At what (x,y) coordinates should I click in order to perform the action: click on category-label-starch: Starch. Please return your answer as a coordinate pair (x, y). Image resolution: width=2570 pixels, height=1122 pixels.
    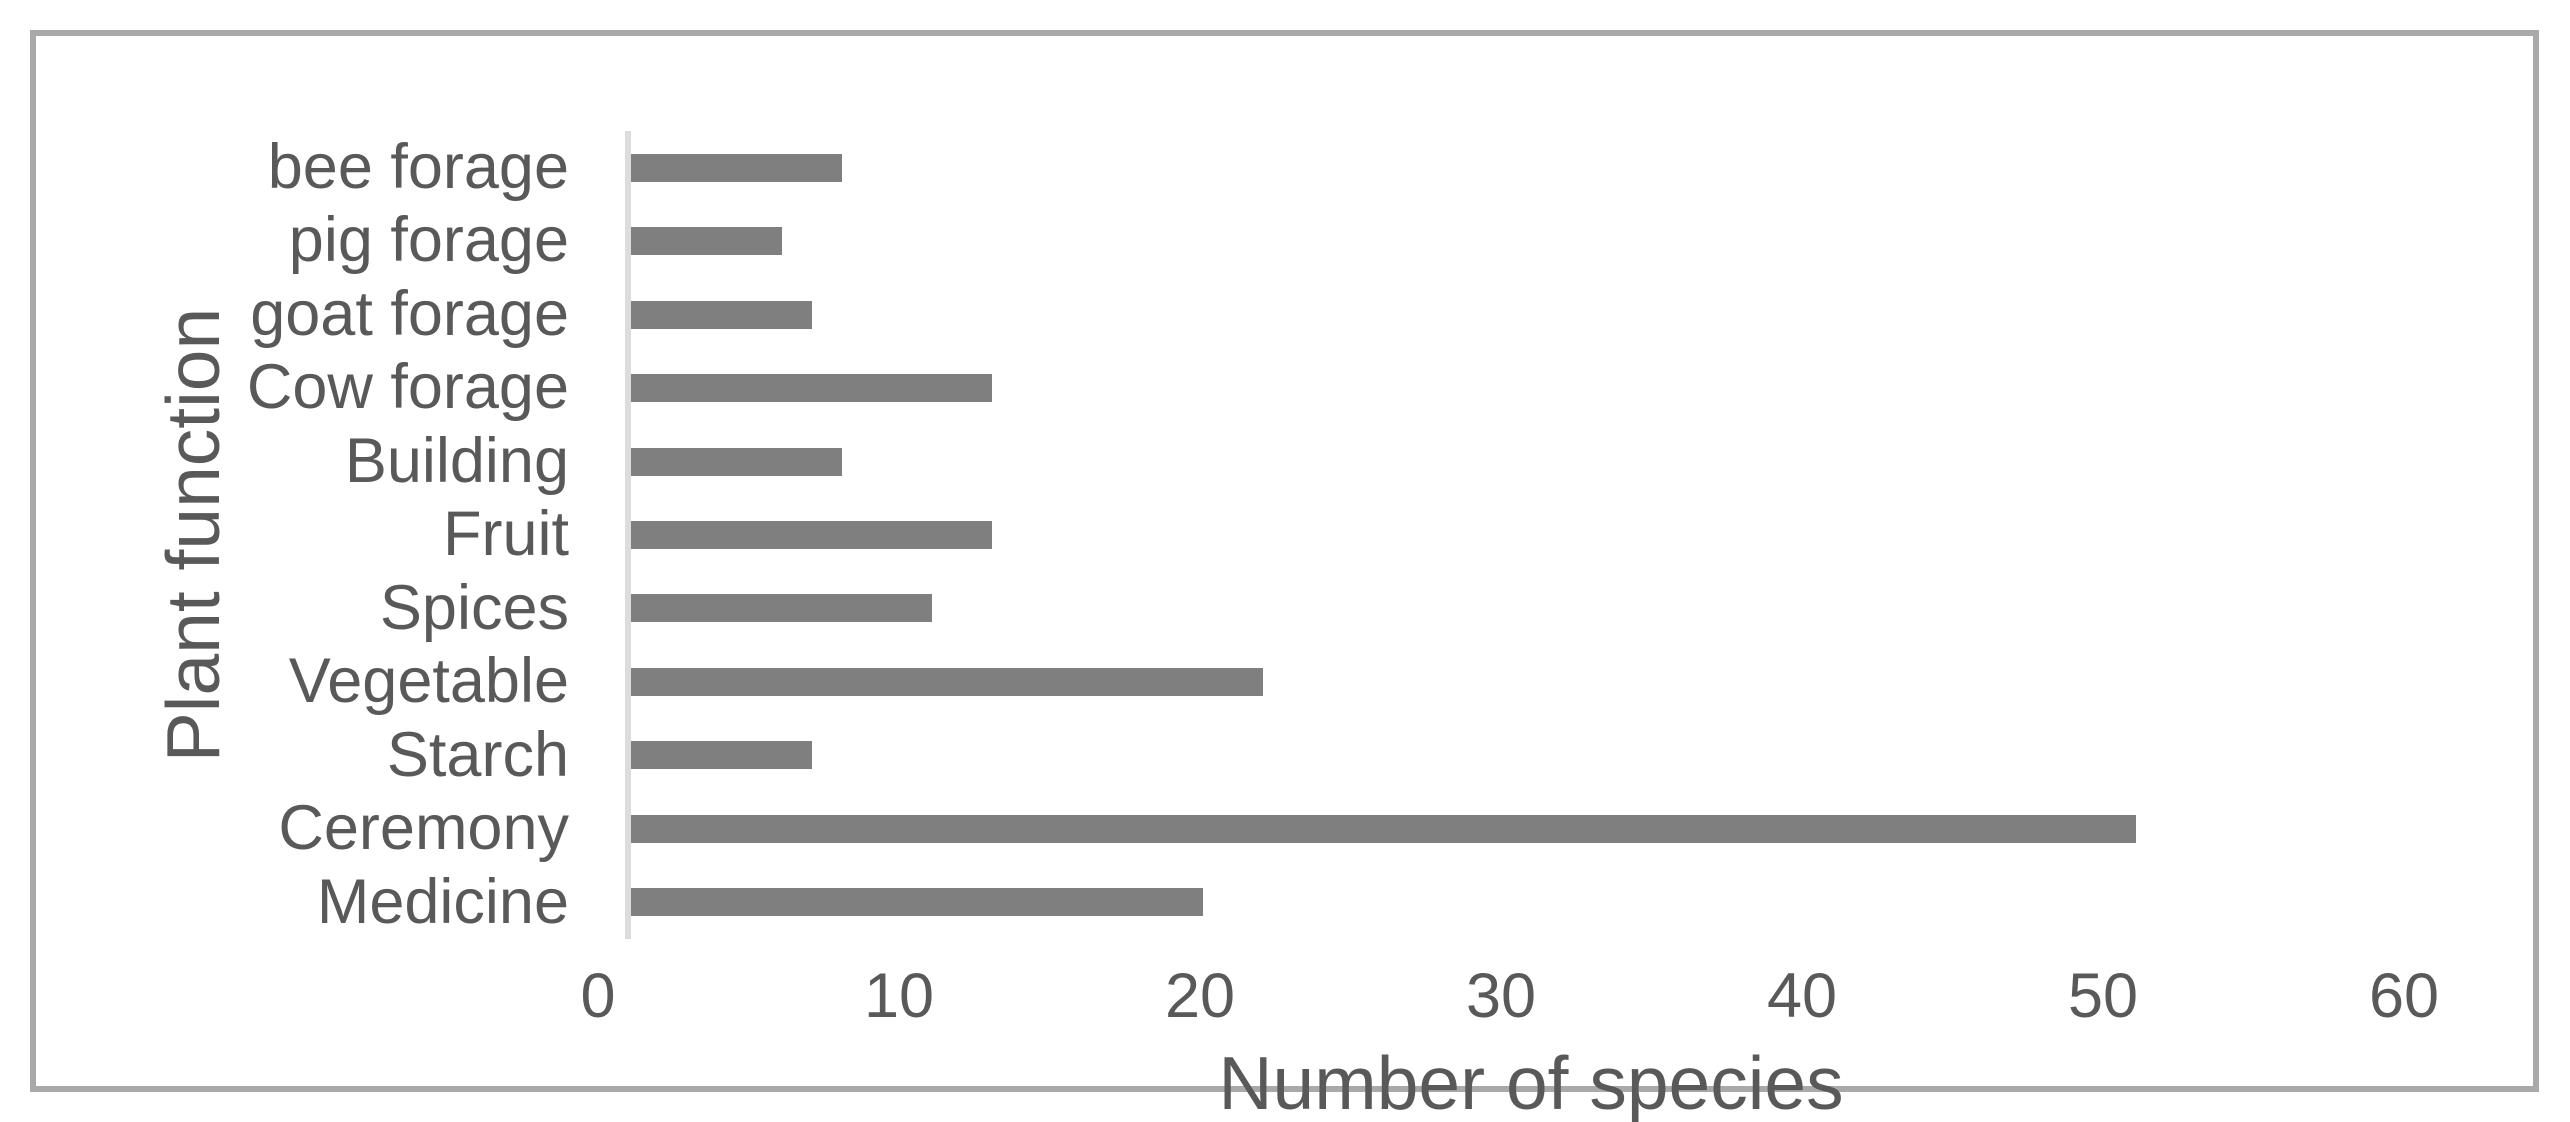
    Looking at the image, I should click on (477, 754).